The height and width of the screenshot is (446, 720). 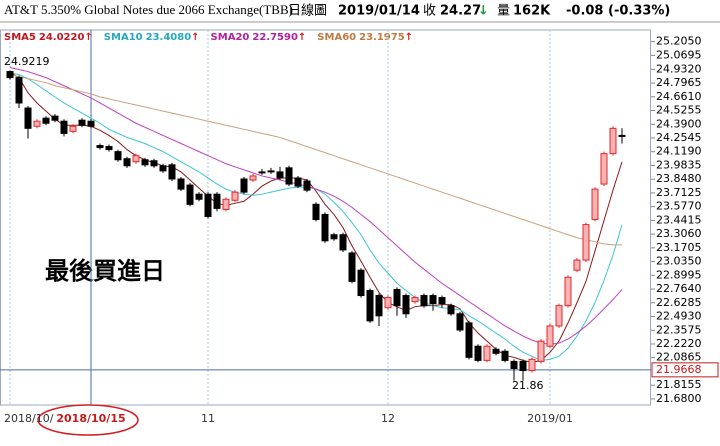 What do you see at coordinates (208, 418) in the screenshot?
I see `x-tick-label: 11` at bounding box center [208, 418].